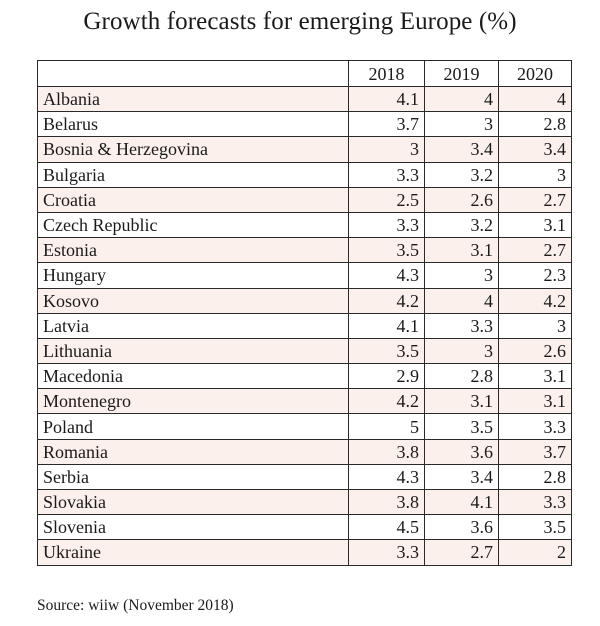 The height and width of the screenshot is (626, 600). I want to click on table-row: Croatia 2.5 2.6 2.7, so click(304, 199).